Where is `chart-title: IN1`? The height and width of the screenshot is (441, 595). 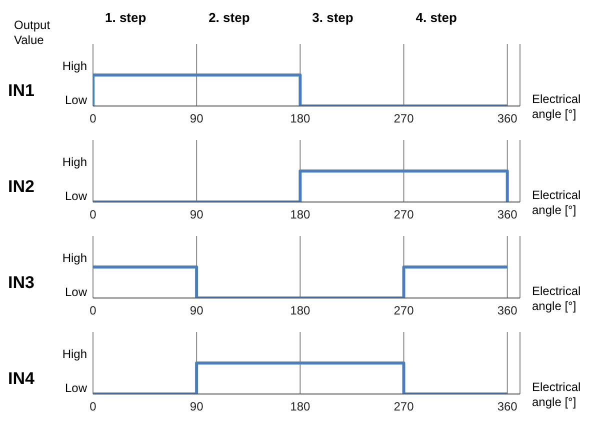
chart-title: IN1 is located at coordinates (21, 90).